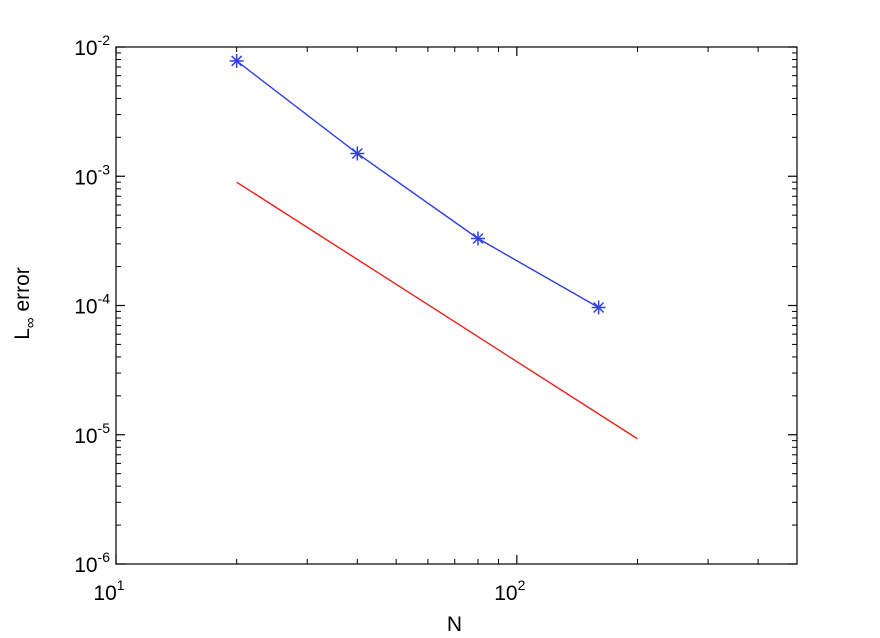  I want to click on y-tick-label: 10⁻⁴, so click(92, 305).